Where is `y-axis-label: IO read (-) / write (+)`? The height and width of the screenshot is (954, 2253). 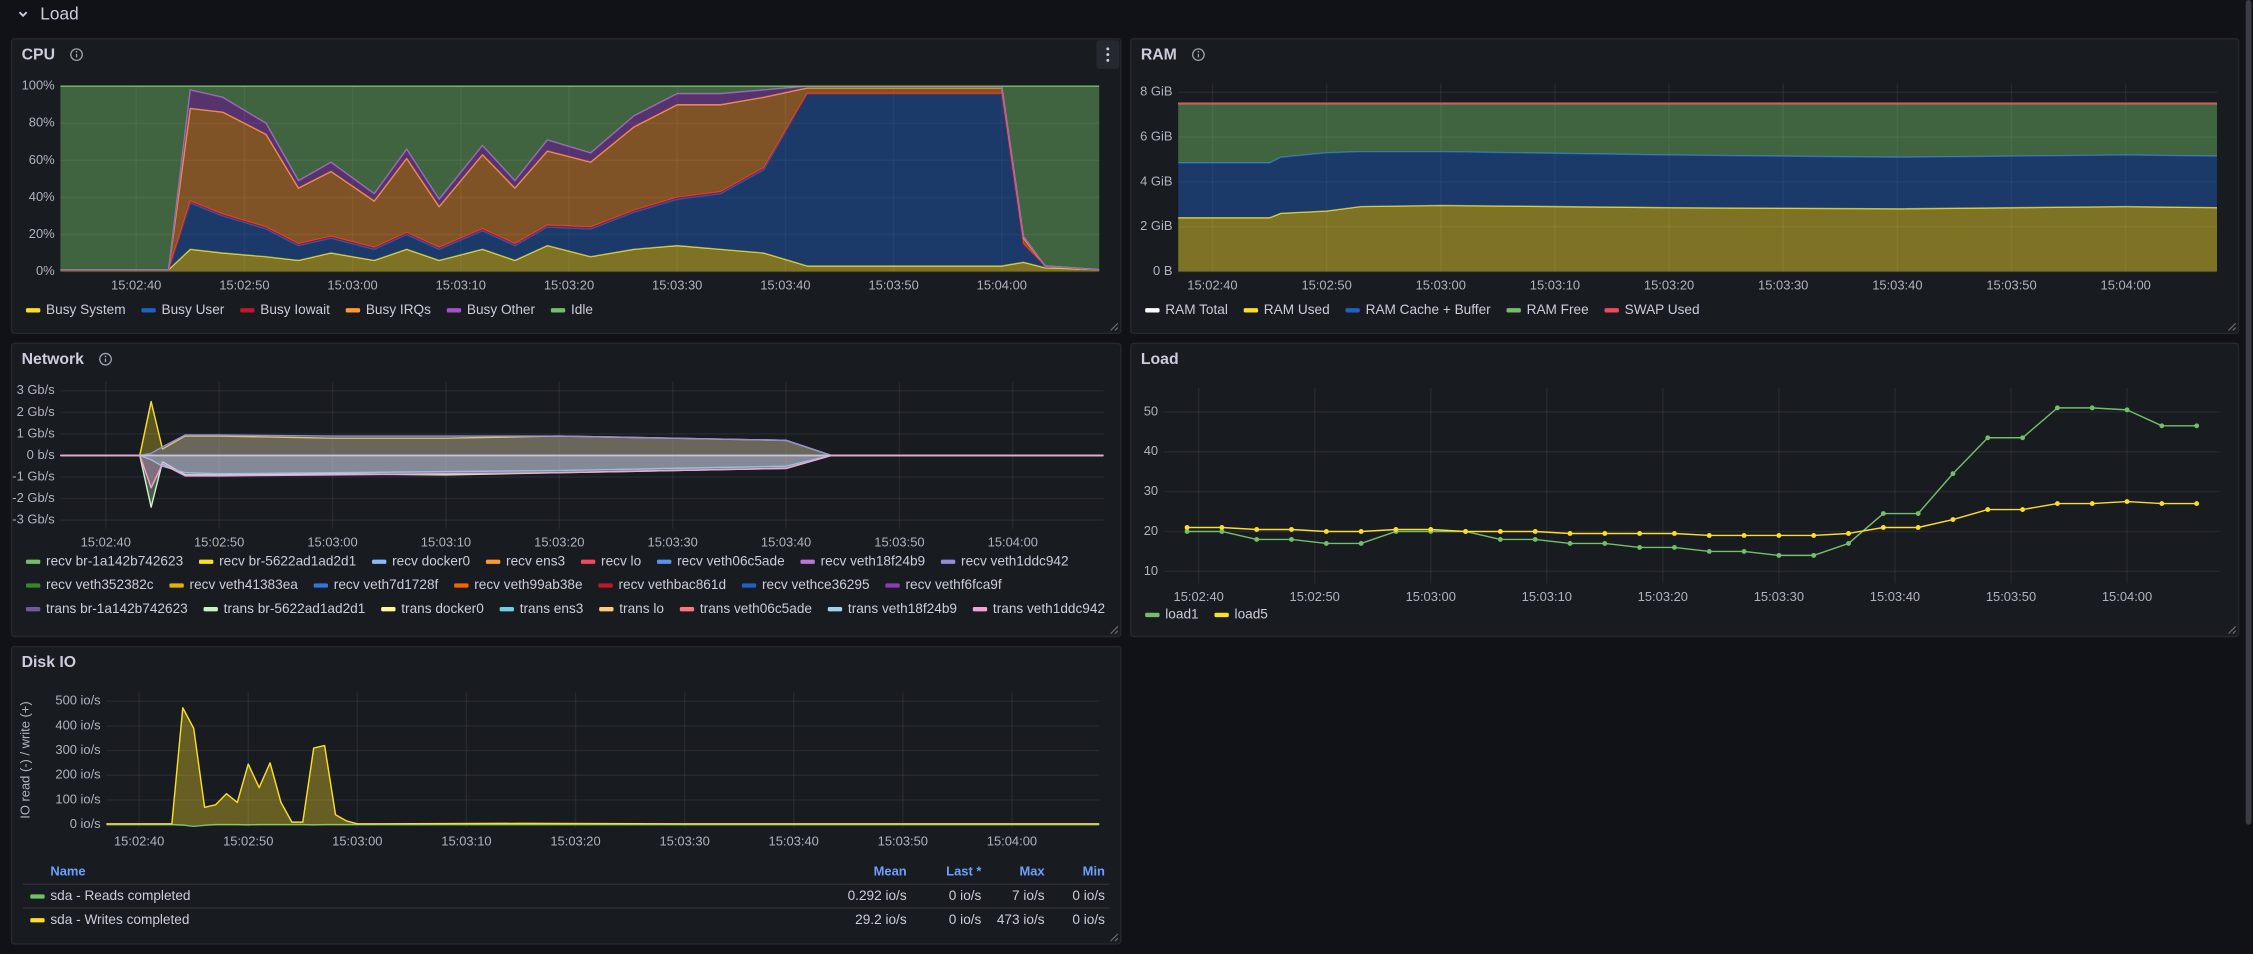
y-axis-label: IO read (-) / write (+) is located at coordinates (24, 759).